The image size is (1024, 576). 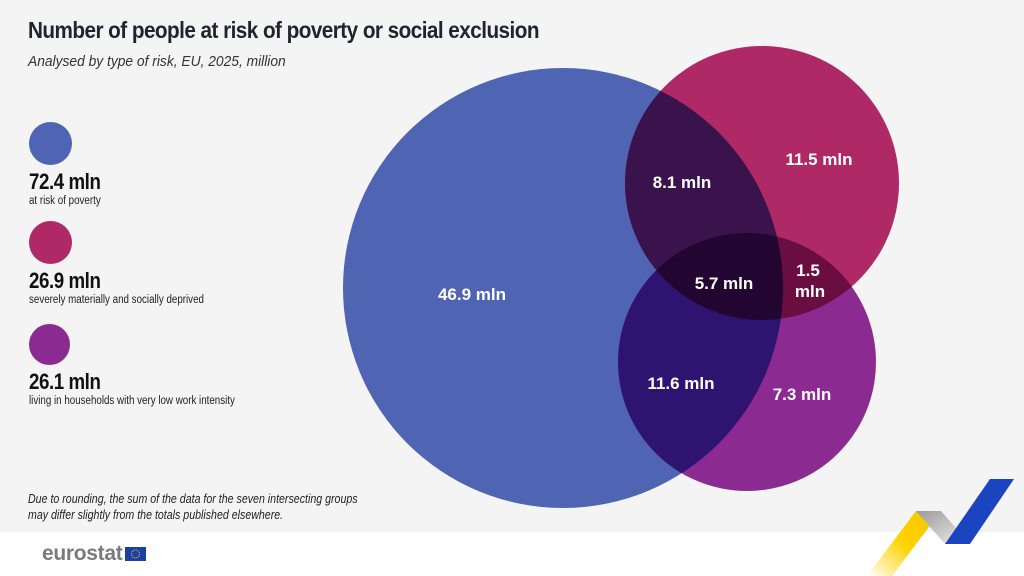 What do you see at coordinates (940, 527) in the screenshot?
I see `ribbon-icon` at bounding box center [940, 527].